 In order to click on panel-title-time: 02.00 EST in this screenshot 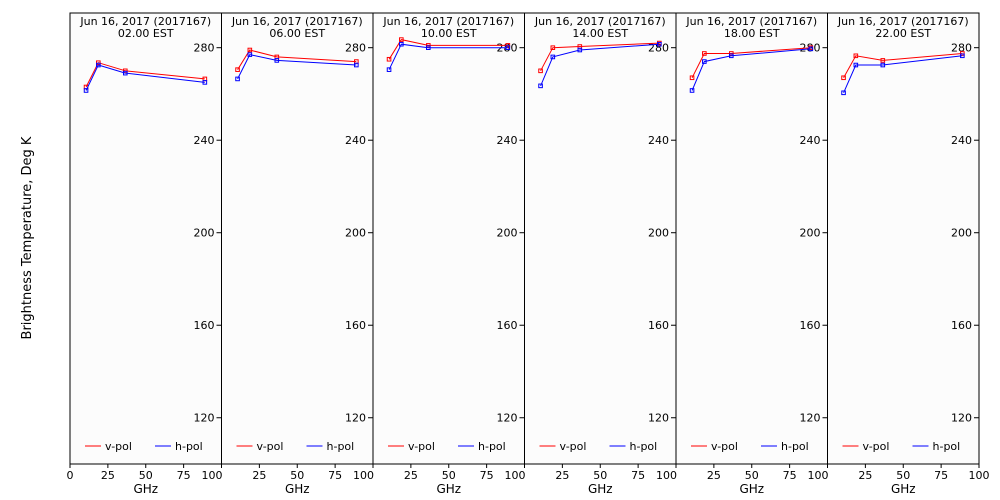, I will do `click(146, 33)`.